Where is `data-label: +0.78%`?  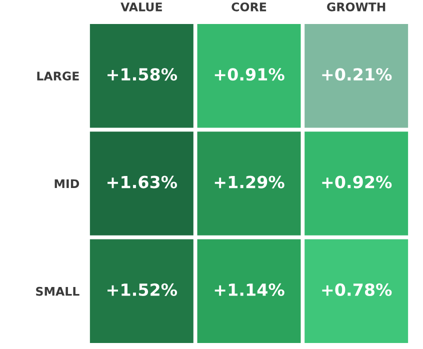 data-label: +0.78% is located at coordinates (357, 289).